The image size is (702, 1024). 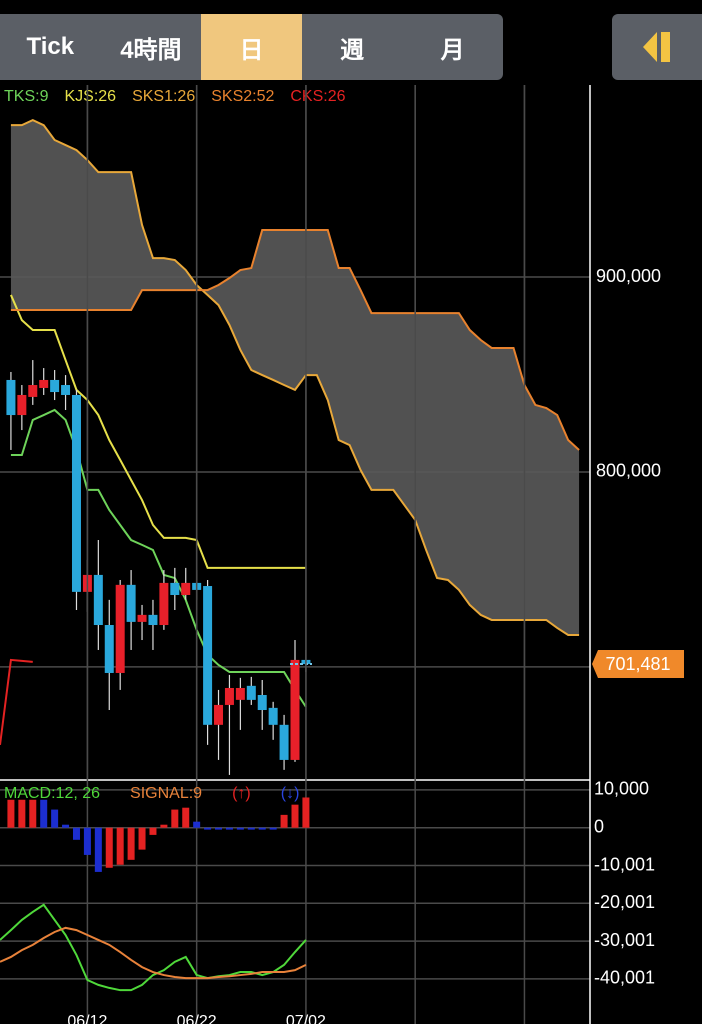 I want to click on legend-entry: KJS:26, so click(x=90, y=96).